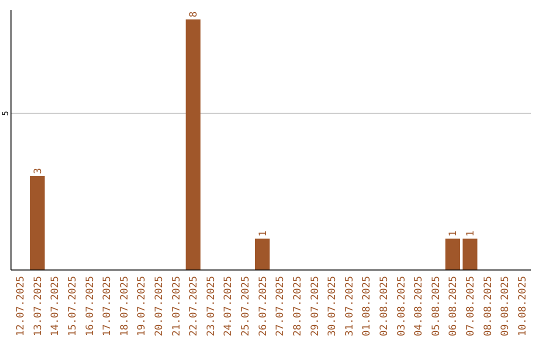  I want to click on x-tick-label: 04.08.2025, so click(419, 306).